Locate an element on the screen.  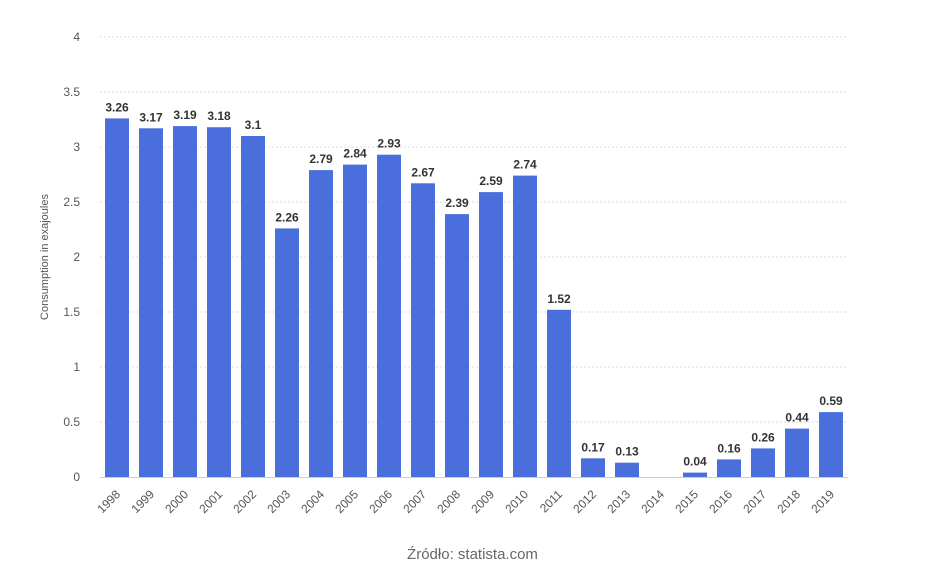
data-label-2010: 2.74 is located at coordinates (525, 165).